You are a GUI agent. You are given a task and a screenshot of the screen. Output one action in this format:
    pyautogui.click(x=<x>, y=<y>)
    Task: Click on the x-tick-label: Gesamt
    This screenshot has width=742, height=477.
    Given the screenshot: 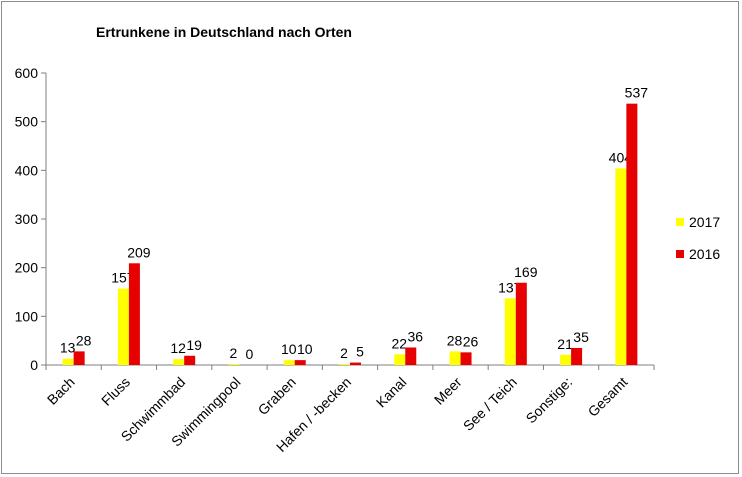 What is the action you would take?
    pyautogui.click(x=608, y=397)
    